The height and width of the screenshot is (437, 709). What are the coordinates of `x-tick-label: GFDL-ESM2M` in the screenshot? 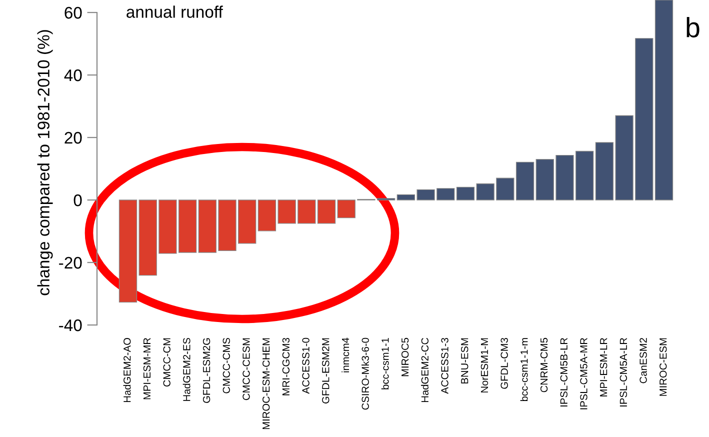 It's located at (326, 371).